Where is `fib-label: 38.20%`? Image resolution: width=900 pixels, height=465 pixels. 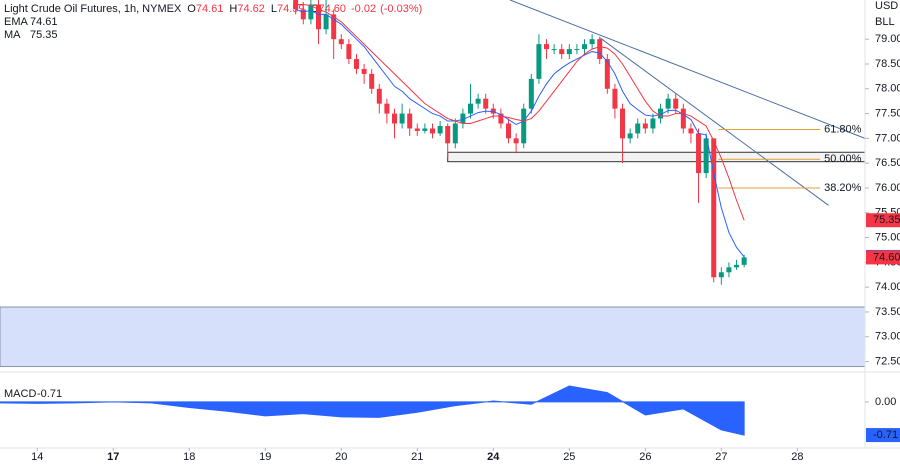
fib-label: 38.20% is located at coordinates (843, 188).